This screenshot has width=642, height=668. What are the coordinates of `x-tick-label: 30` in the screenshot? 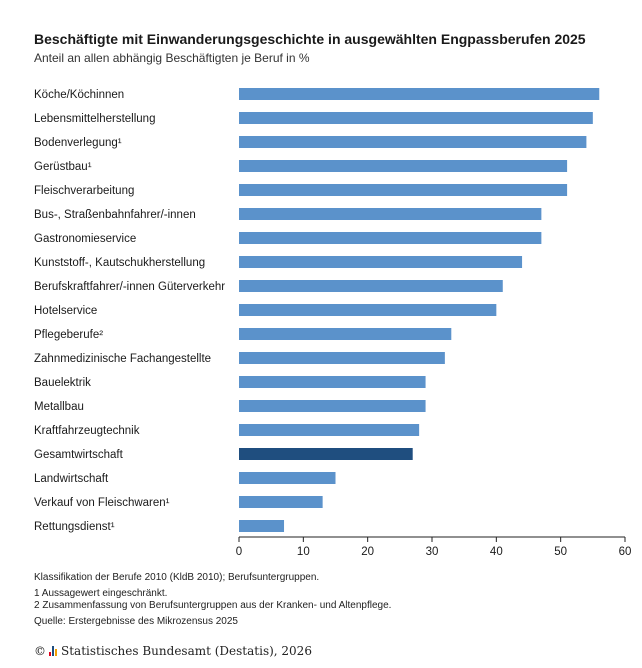 It's located at (432, 552).